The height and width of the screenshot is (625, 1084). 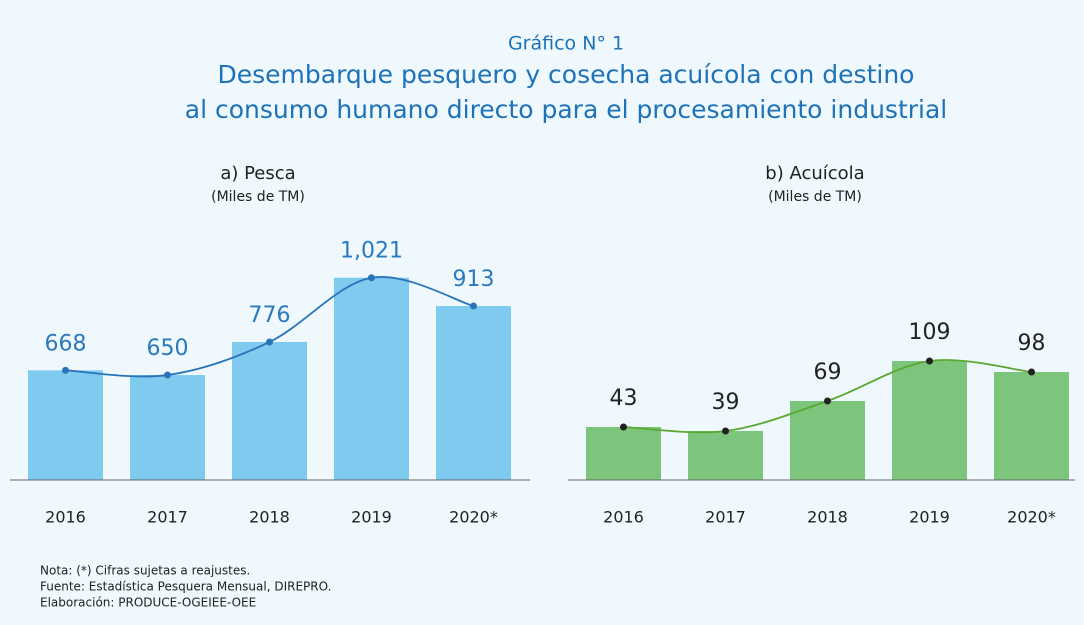 I want to click on data-label: 39, so click(x=726, y=402).